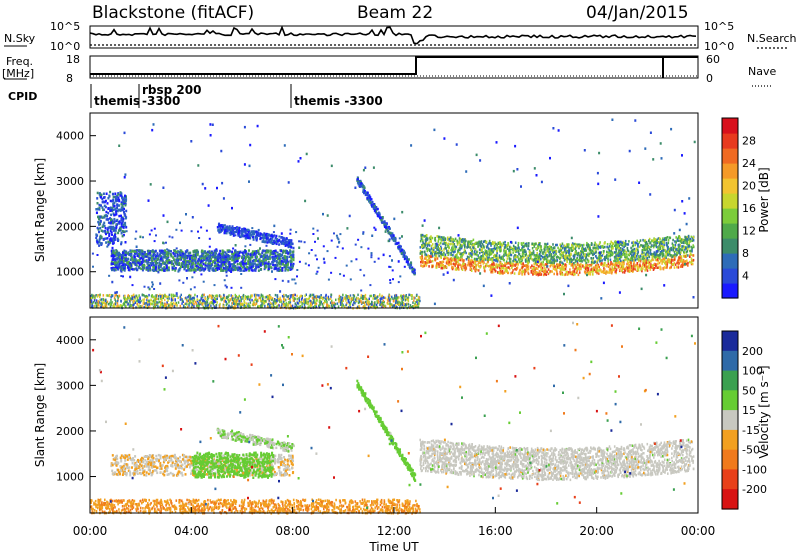 This screenshot has height=554, width=800. I want to click on velocity-cbar-tick: -100, so click(754, 469).